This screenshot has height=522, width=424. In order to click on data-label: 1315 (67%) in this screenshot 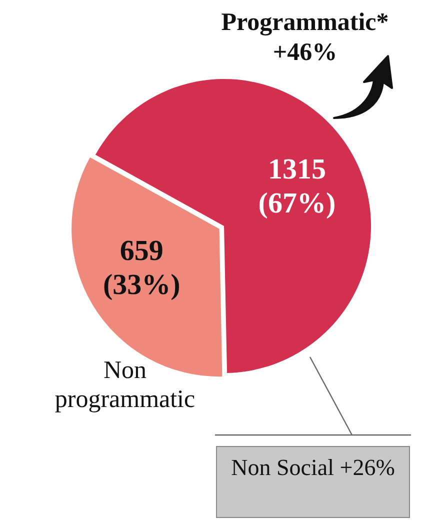, I will do `click(297, 187)`.